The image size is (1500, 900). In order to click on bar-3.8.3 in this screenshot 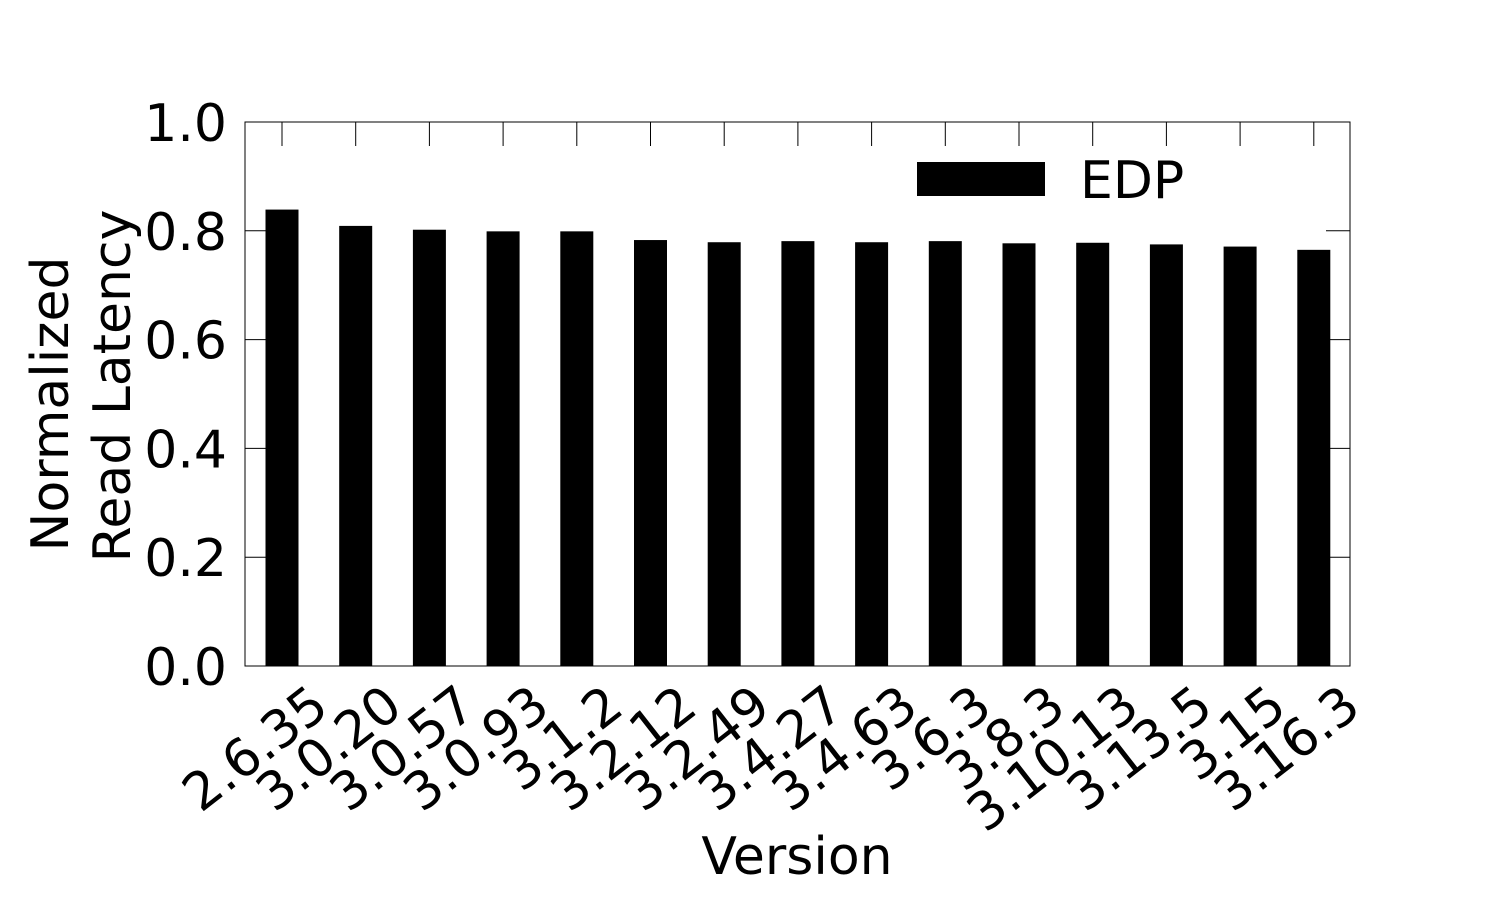, I will do `click(1019, 454)`.